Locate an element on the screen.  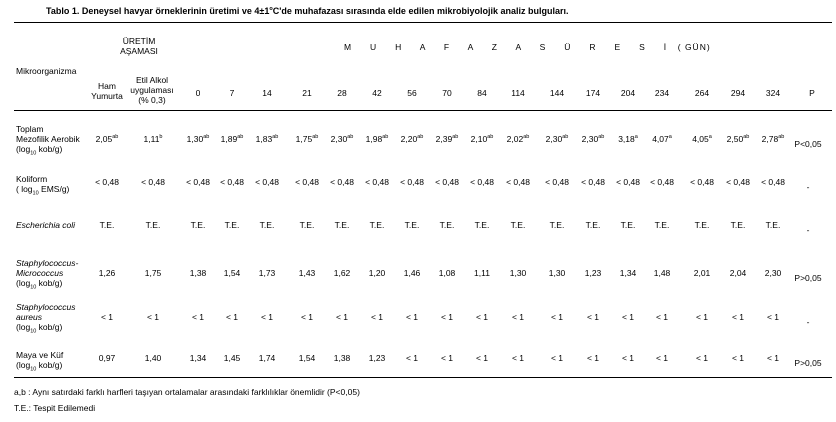
table-cell: 1,48 is located at coordinates (662, 273).